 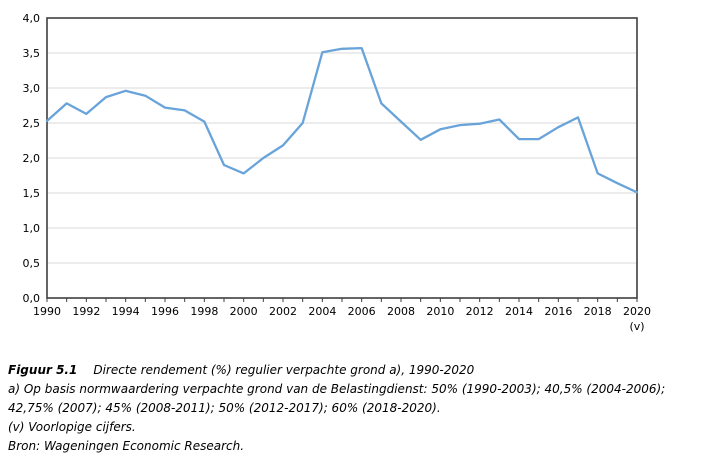 What do you see at coordinates (401, 311) in the screenshot?
I see `x-axis-label: 2008` at bounding box center [401, 311].